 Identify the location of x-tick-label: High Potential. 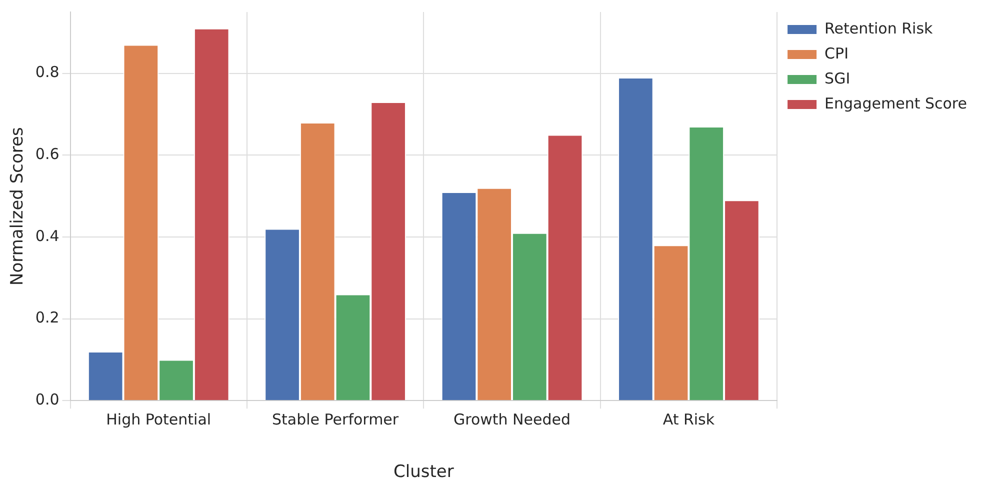
(159, 419).